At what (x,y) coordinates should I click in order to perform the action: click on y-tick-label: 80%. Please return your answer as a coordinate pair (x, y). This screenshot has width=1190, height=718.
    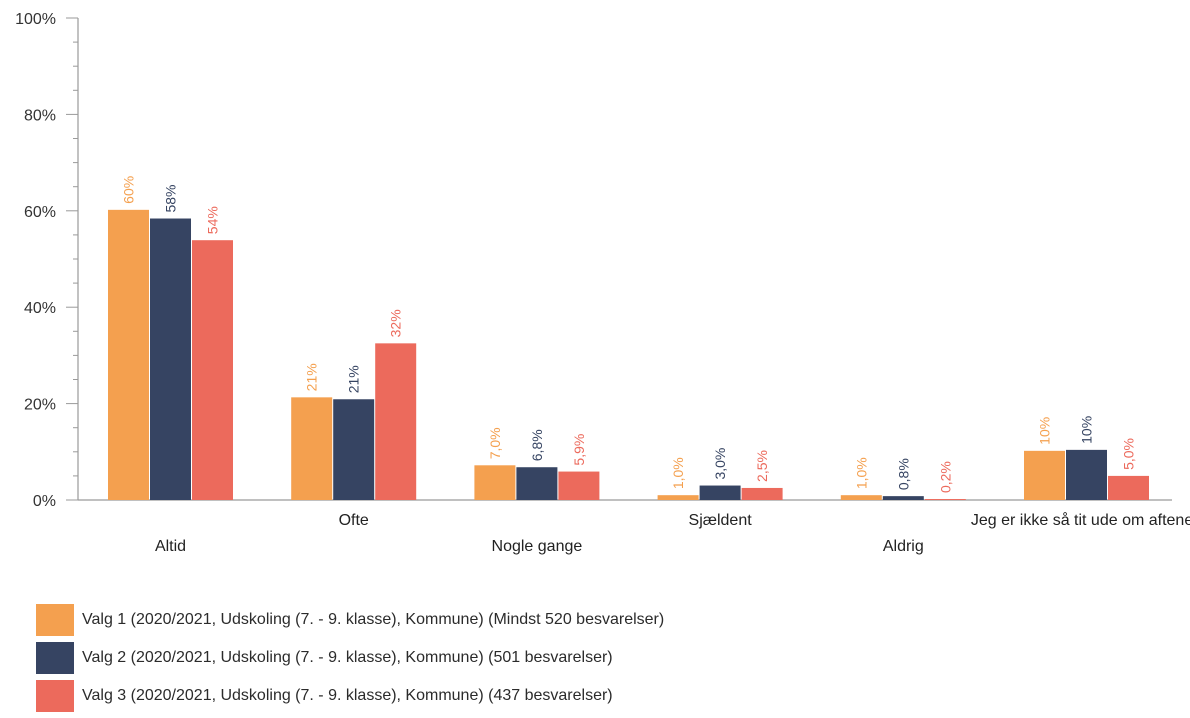
    Looking at the image, I should click on (40, 115).